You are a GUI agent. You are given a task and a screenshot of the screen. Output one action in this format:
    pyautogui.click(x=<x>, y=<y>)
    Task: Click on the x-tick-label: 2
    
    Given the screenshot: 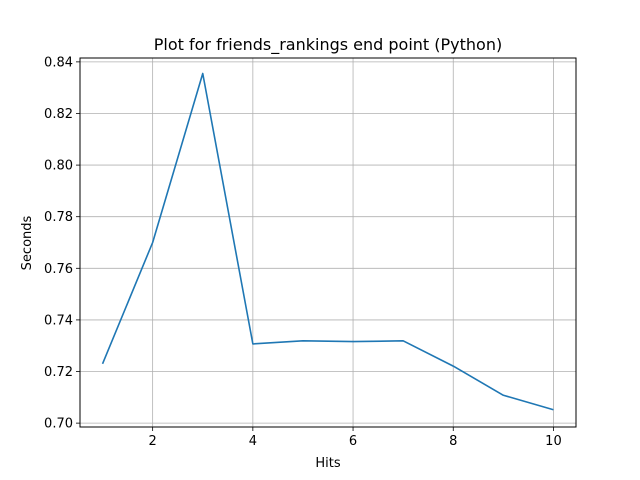 What is the action you would take?
    pyautogui.click(x=153, y=441)
    